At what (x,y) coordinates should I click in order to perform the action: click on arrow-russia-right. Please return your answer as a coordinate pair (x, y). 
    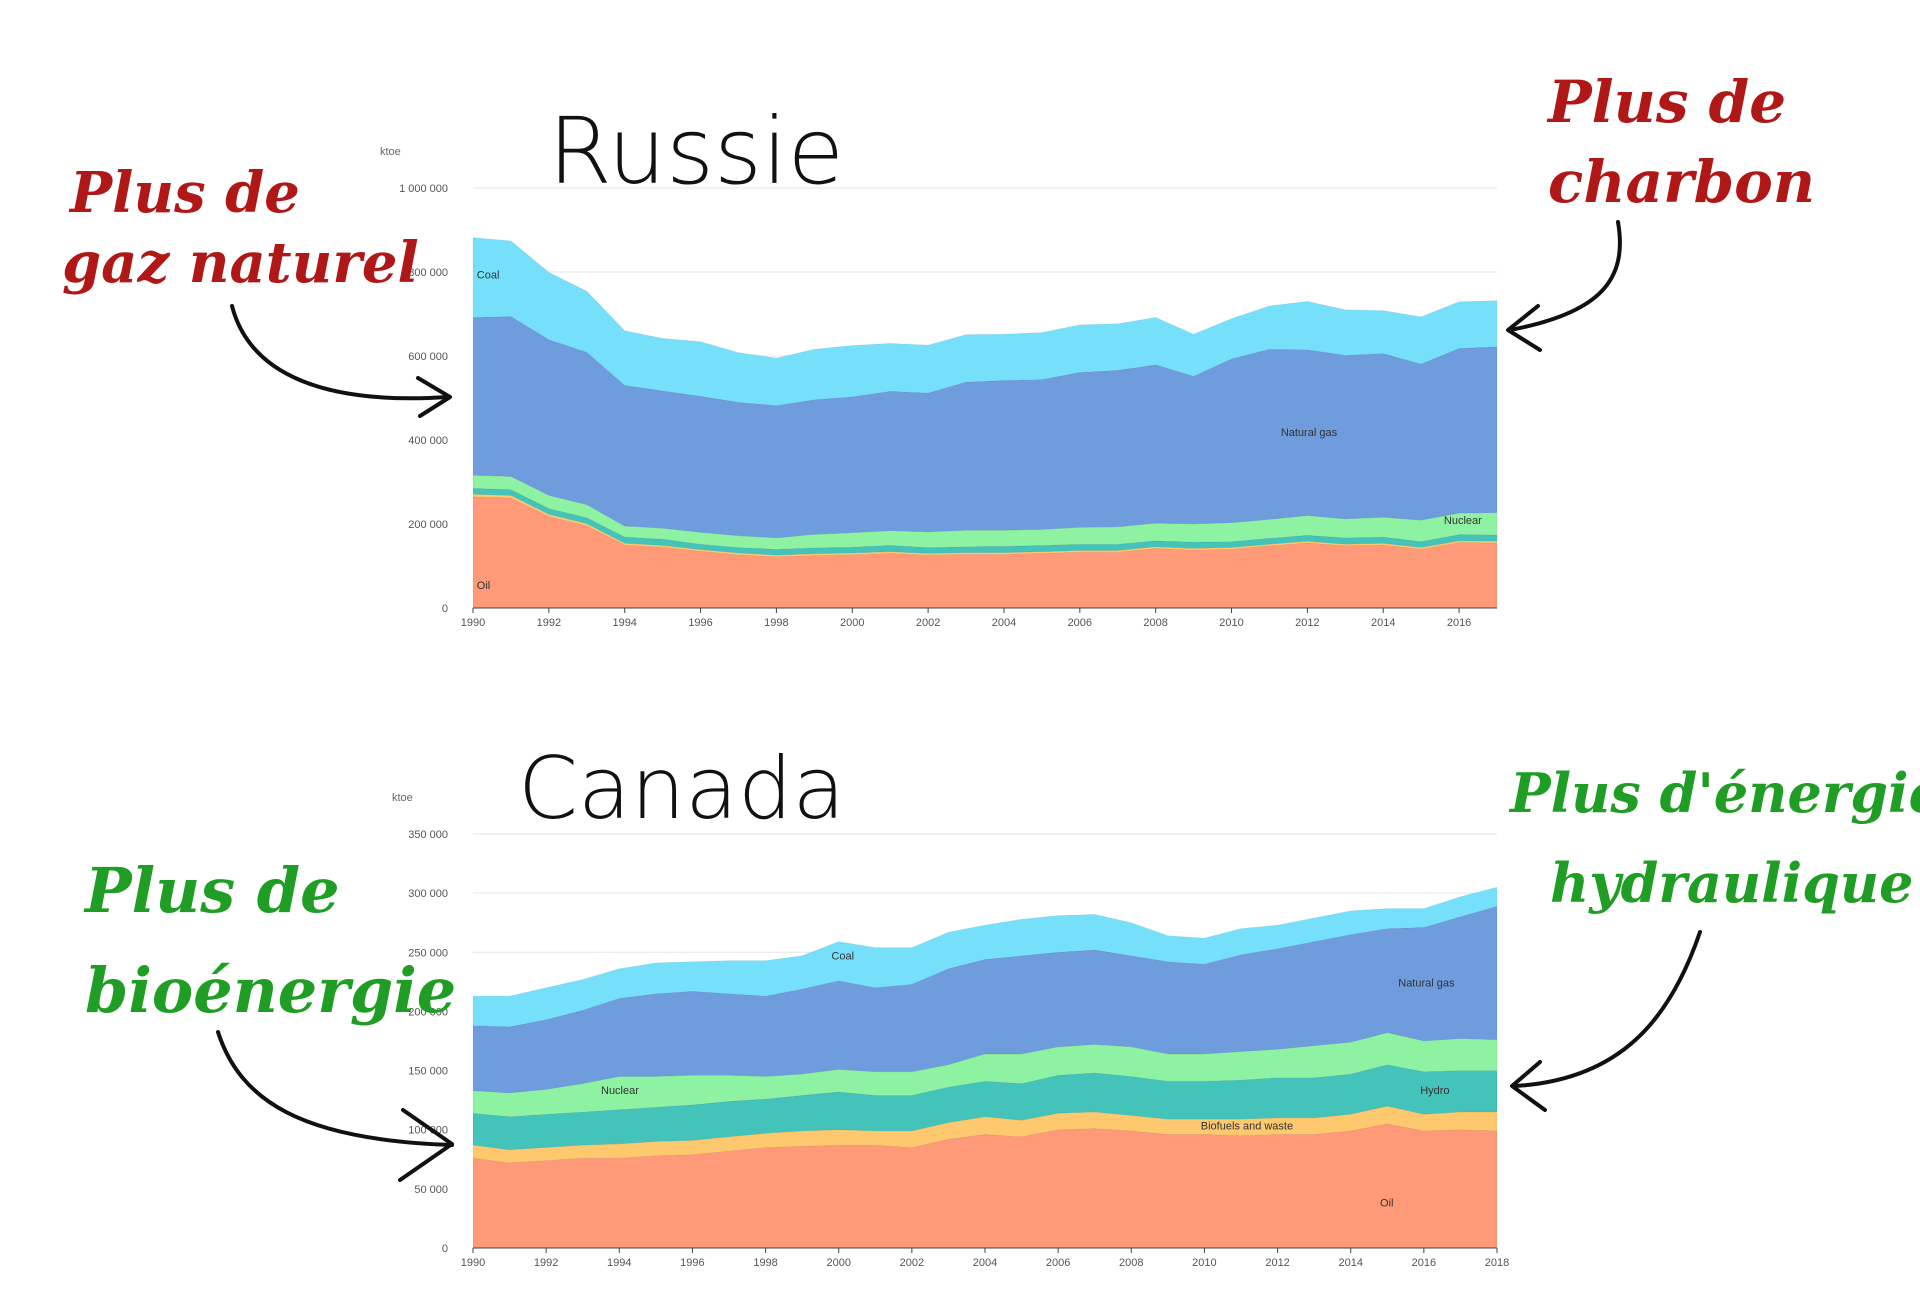
    Looking at the image, I should click on (1564, 286).